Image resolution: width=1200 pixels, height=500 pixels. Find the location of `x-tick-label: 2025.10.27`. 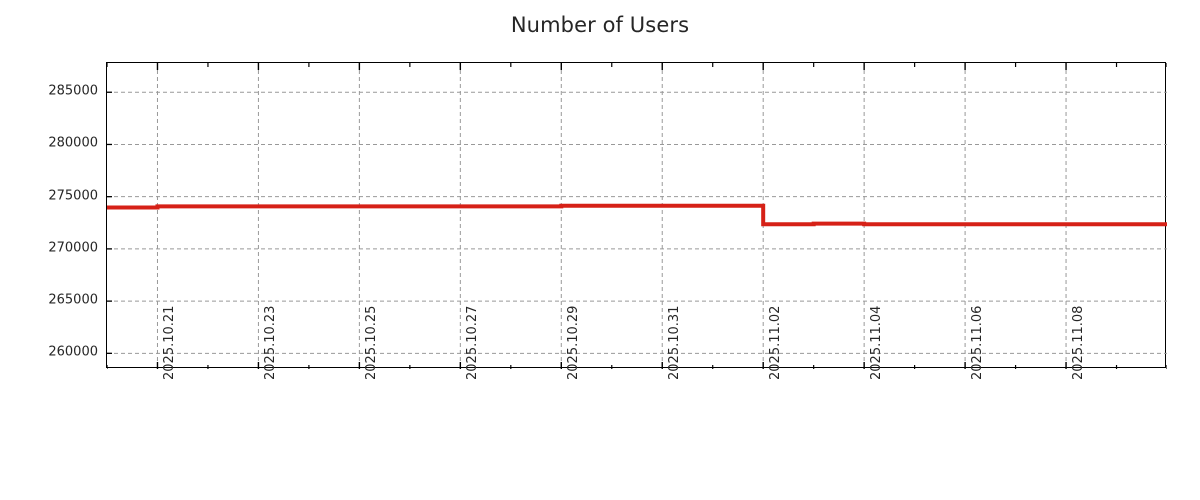

x-tick-label: 2025.10.27 is located at coordinates (473, 342).